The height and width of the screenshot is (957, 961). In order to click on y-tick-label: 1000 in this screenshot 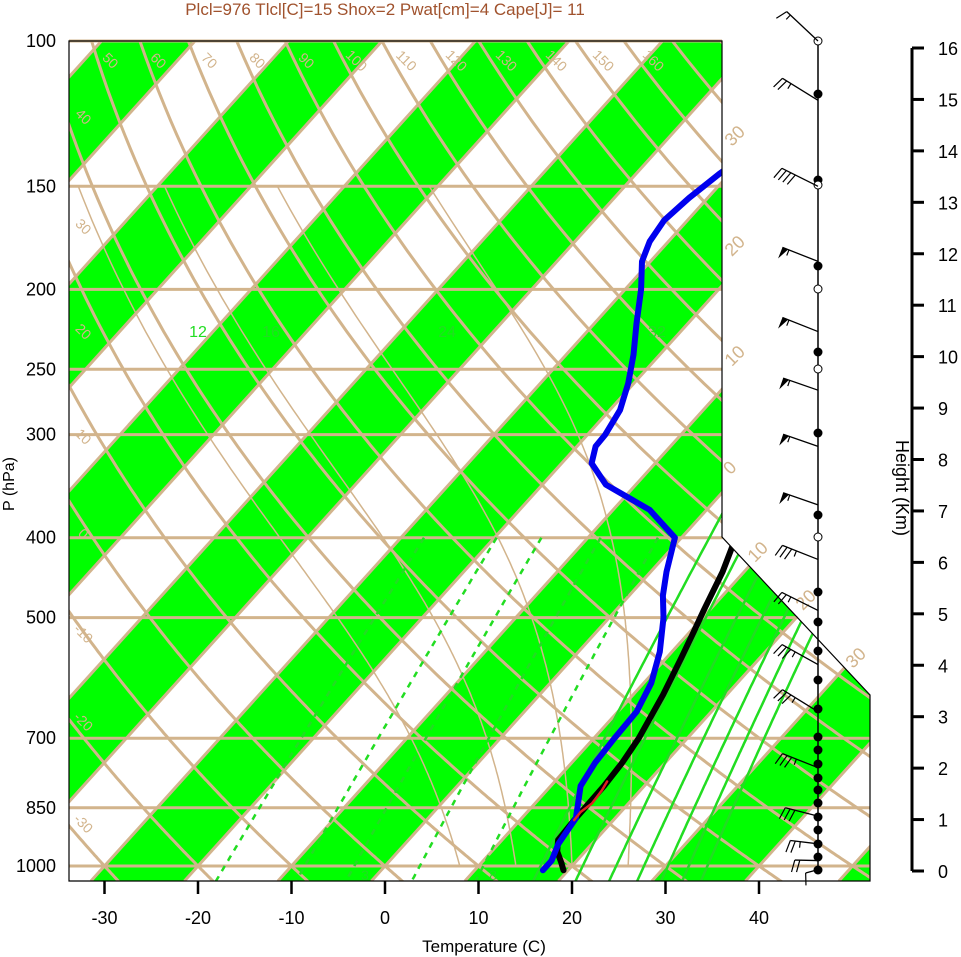, I will do `click(36, 866)`.